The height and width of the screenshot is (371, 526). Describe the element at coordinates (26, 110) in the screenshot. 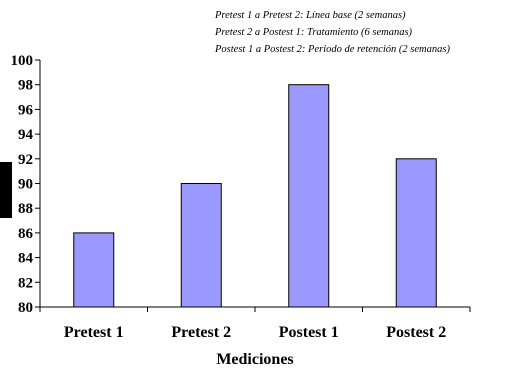

I see `y-tick-label: 96` at that location.